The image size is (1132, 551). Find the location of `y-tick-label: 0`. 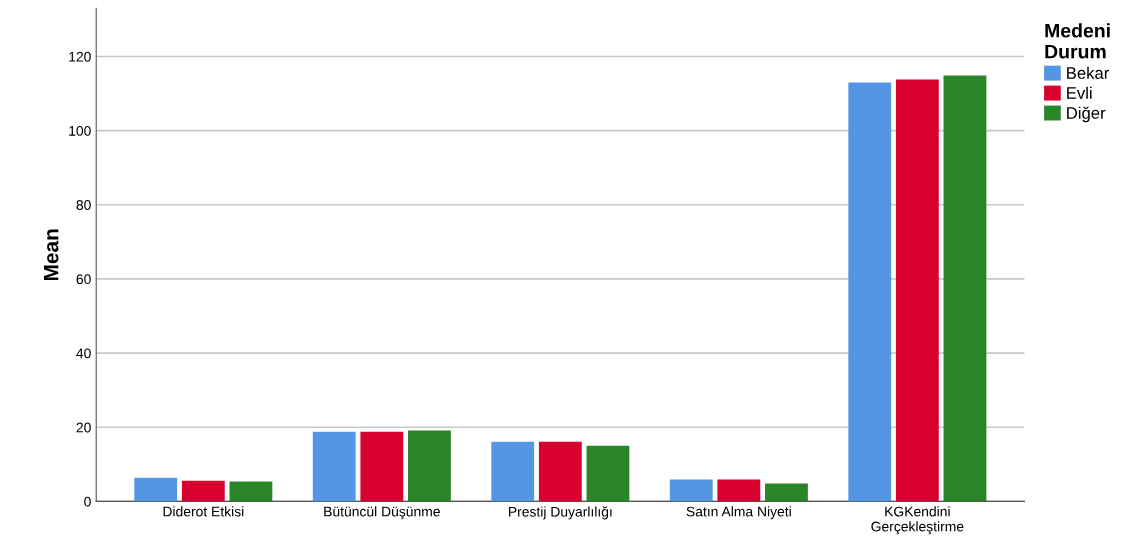

y-tick-label: 0 is located at coordinates (87, 501).